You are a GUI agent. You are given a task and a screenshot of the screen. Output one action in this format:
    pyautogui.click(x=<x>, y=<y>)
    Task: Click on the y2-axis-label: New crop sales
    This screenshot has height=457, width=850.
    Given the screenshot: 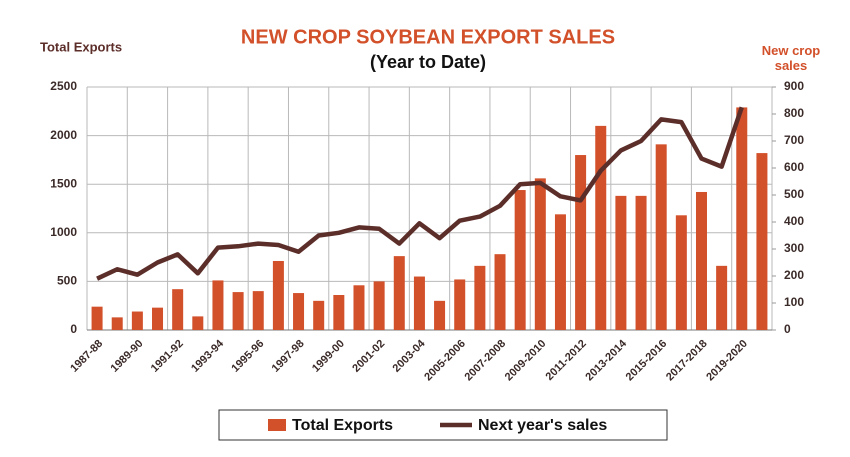 What is the action you would take?
    pyautogui.click(x=791, y=58)
    